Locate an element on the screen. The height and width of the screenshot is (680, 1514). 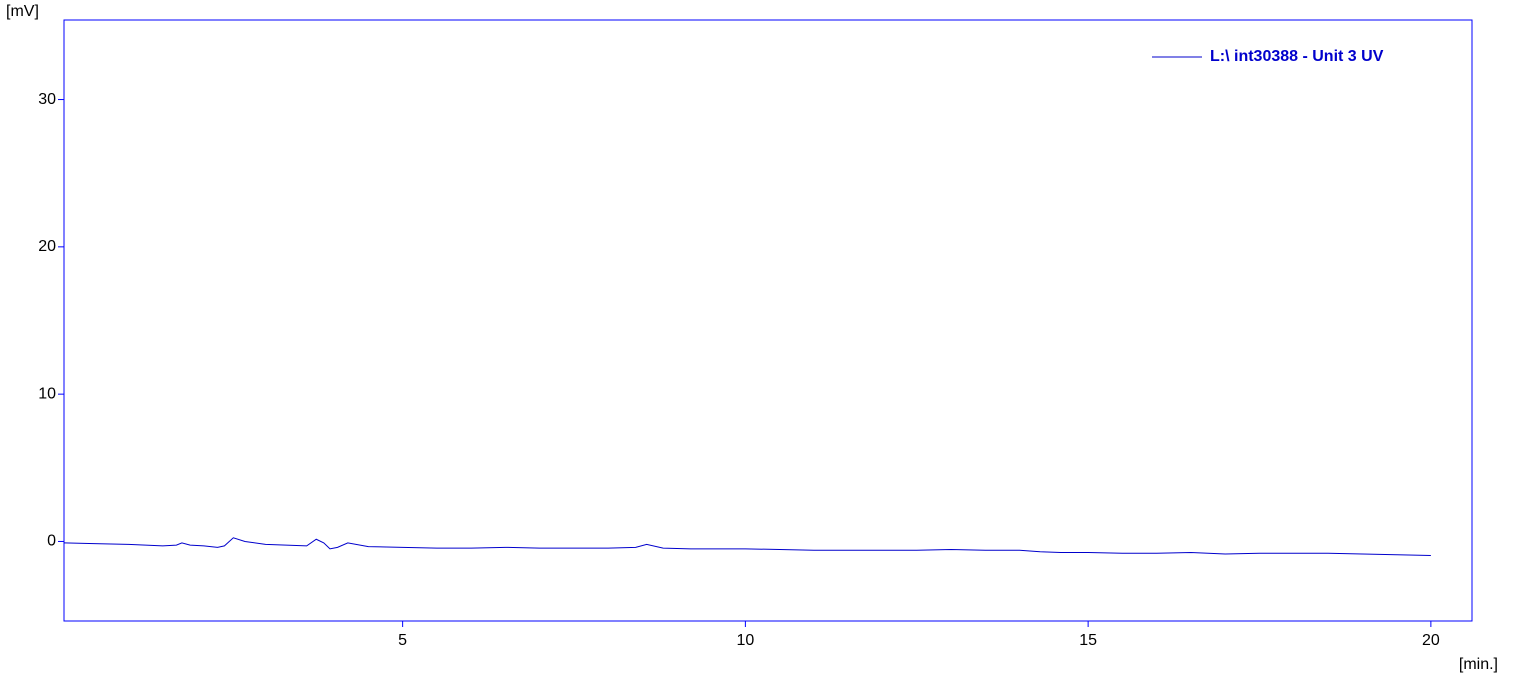
y-tick-label: 30 is located at coordinates (47, 99).